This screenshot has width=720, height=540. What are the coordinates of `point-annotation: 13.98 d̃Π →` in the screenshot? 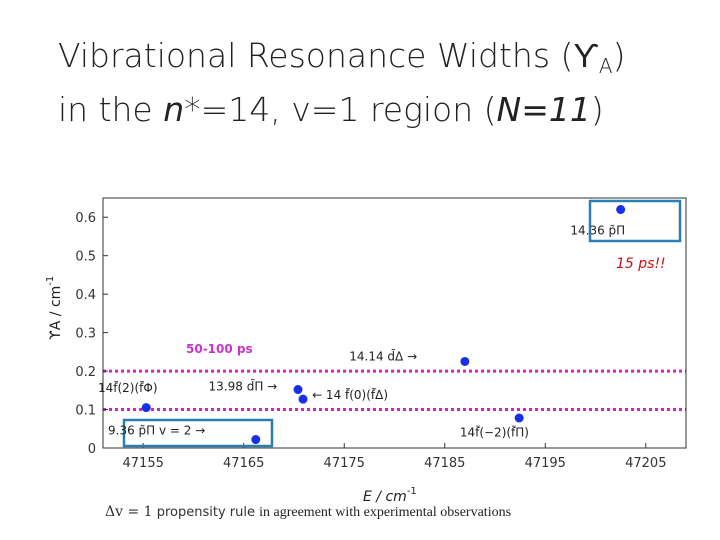 It's located at (243, 386).